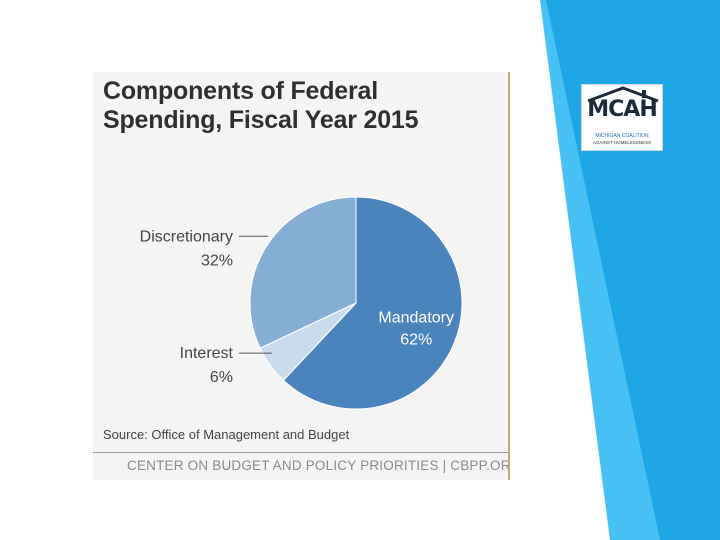  Describe the element at coordinates (207, 353) in the screenshot. I see `slice-label-interest: Interest` at that location.